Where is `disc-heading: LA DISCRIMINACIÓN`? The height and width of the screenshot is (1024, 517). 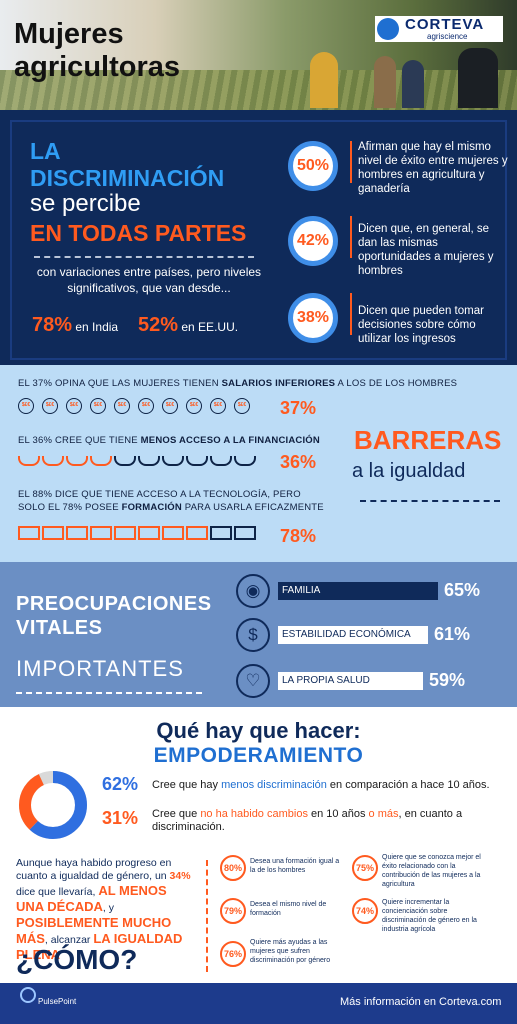
disc-heading: LA DISCRIMINACIÓN is located at coordinates (127, 165).